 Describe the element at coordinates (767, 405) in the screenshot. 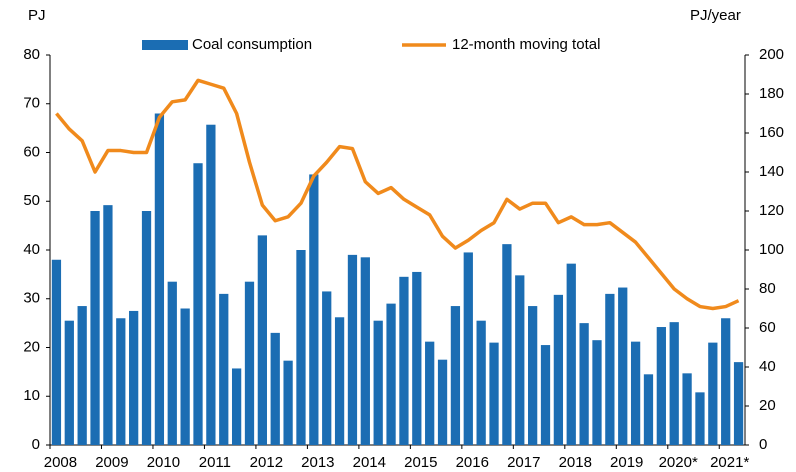

I see `y2-tick-label: 20` at that location.